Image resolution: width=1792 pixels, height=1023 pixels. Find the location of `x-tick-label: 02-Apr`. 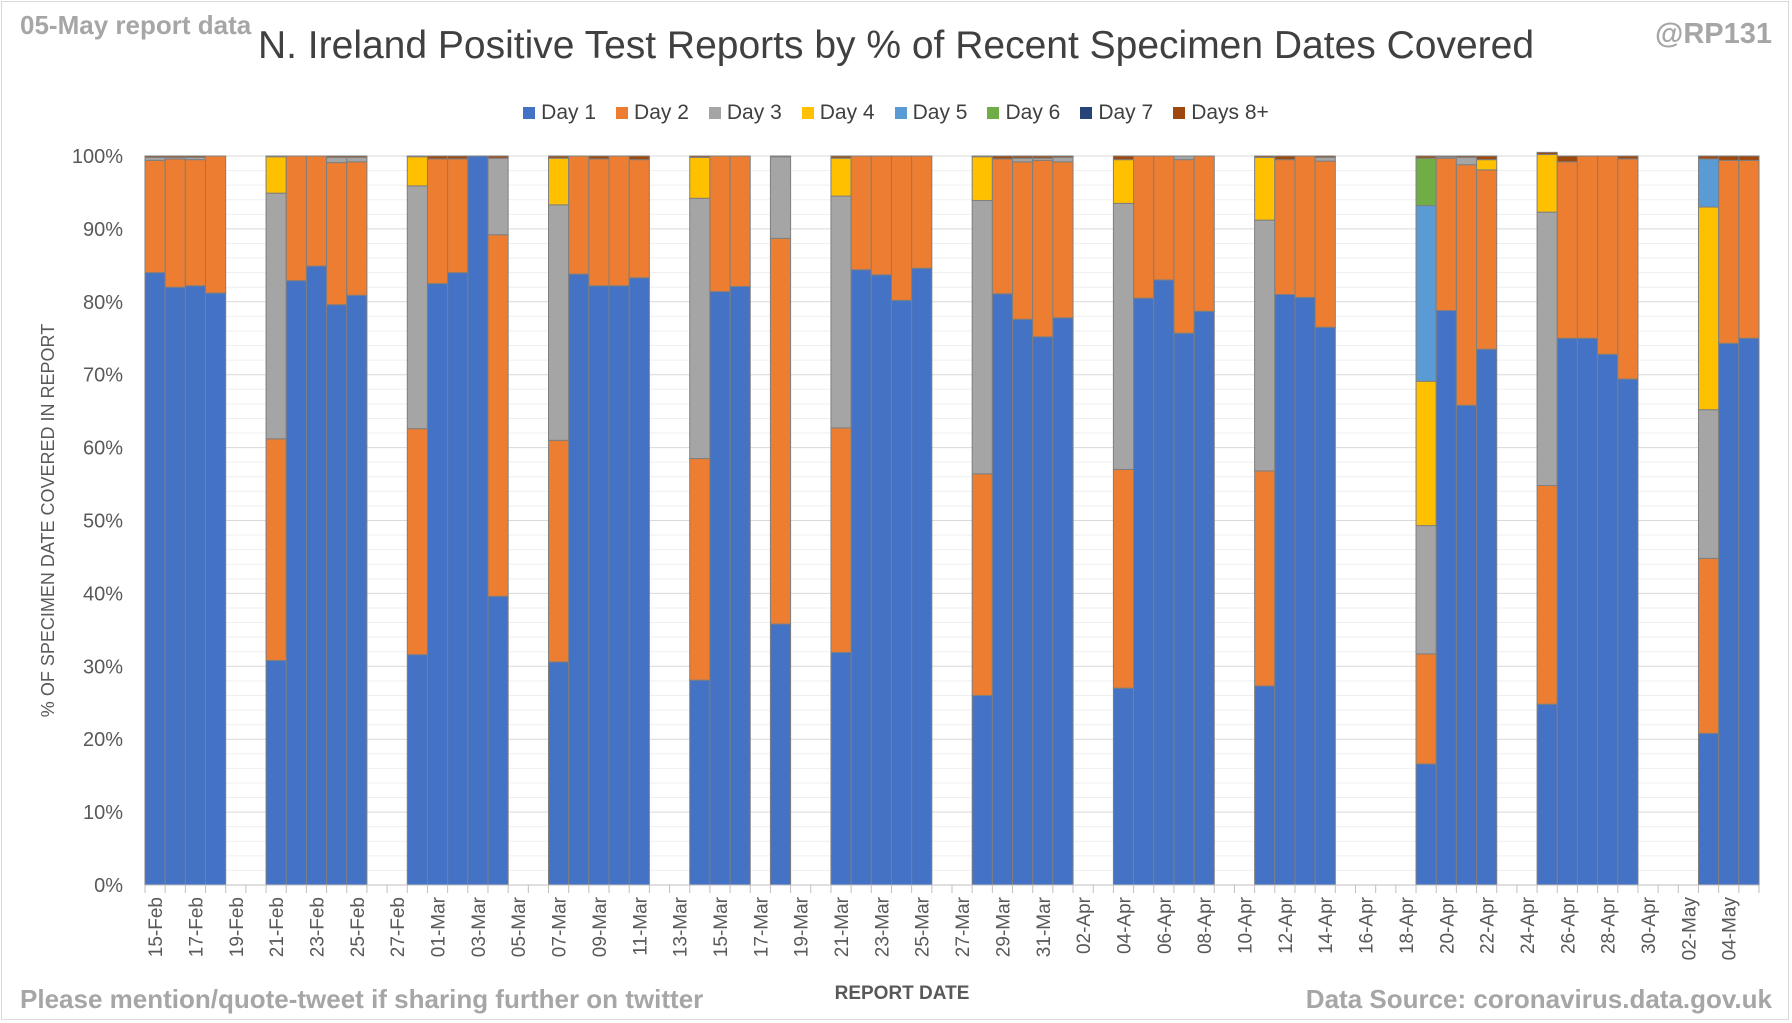

x-tick-label: 02-Apr is located at coordinates (1084, 925).